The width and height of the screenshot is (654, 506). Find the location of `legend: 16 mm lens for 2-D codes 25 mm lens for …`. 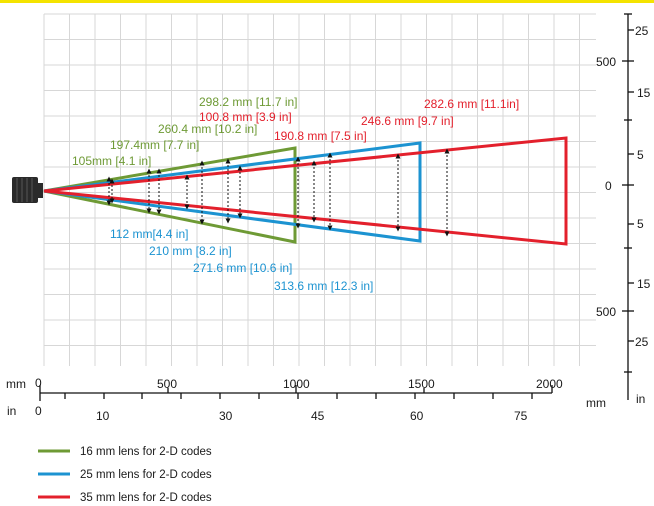

legend: 16 mm lens for 2-D codes 25 mm lens for … is located at coordinates (125, 475).